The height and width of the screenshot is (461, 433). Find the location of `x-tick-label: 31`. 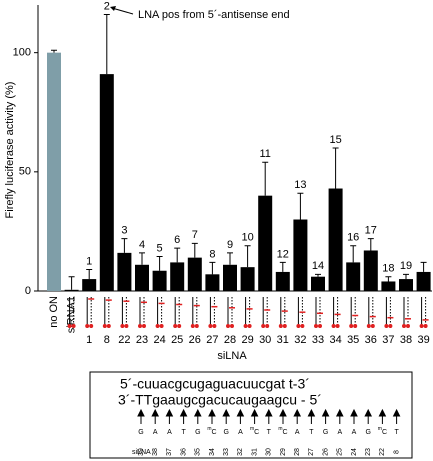

x-tick-label: 31 is located at coordinates (283, 340).